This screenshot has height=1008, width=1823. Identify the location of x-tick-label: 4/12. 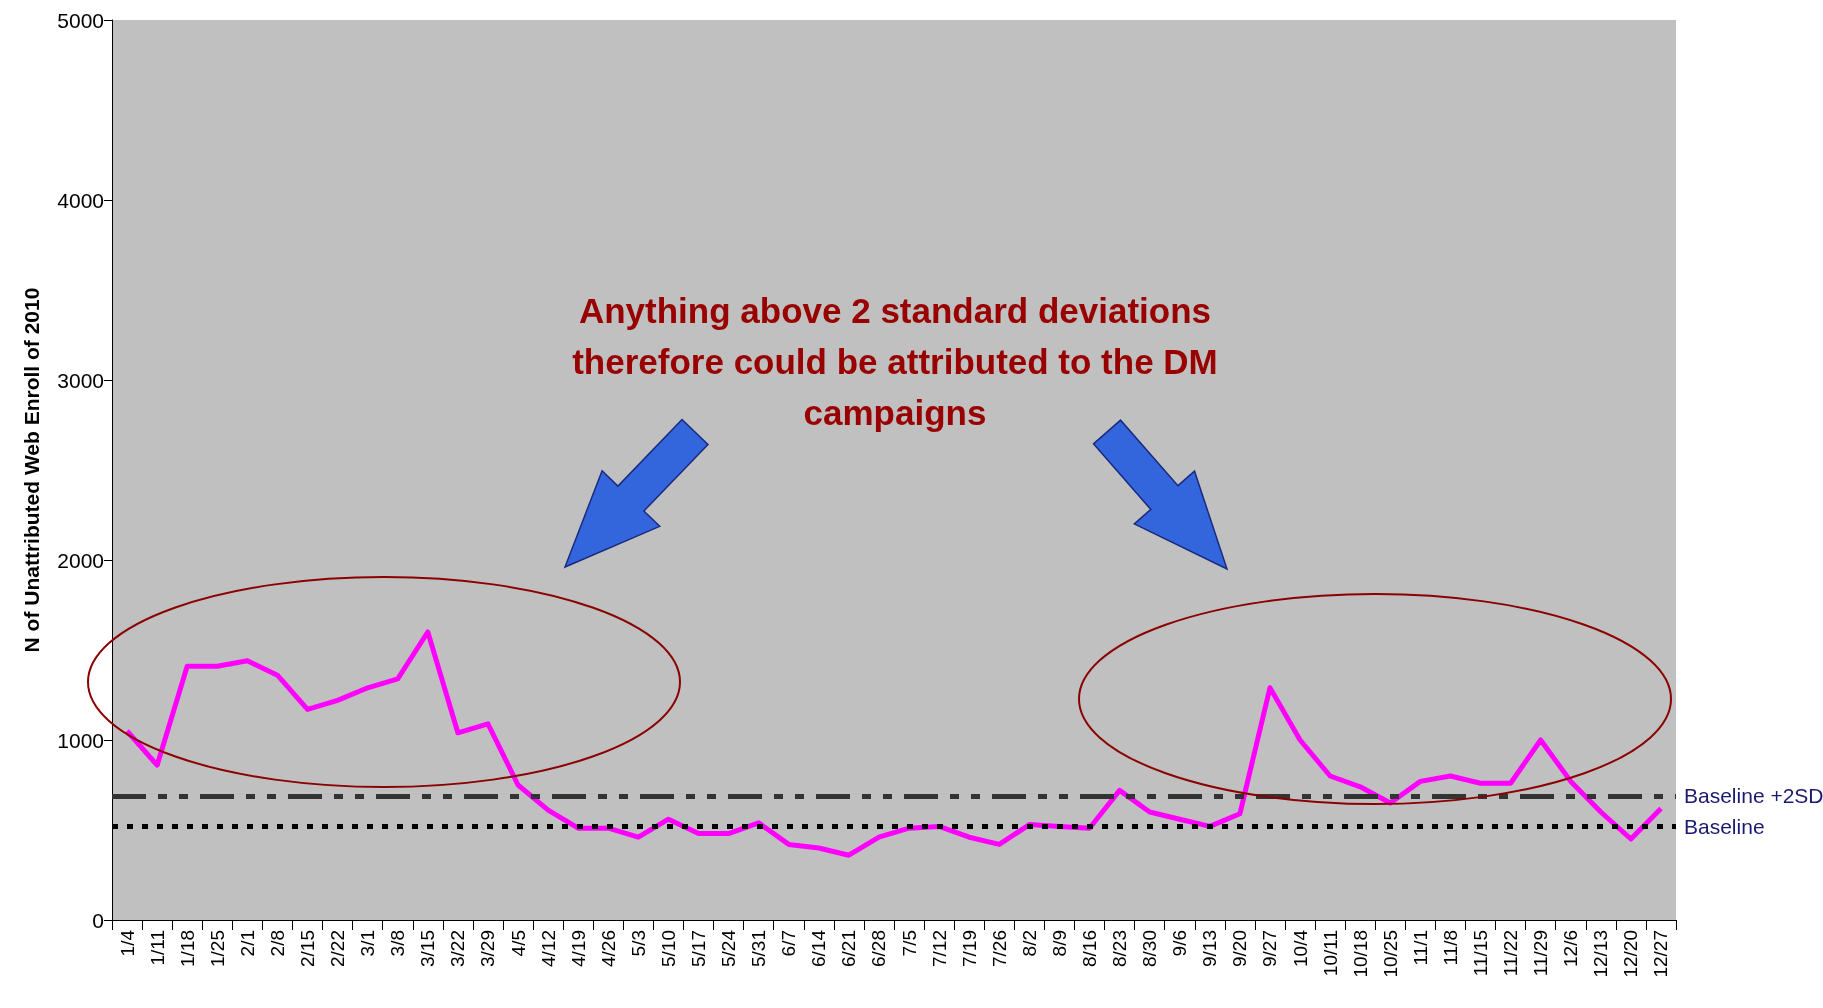
(548, 948).